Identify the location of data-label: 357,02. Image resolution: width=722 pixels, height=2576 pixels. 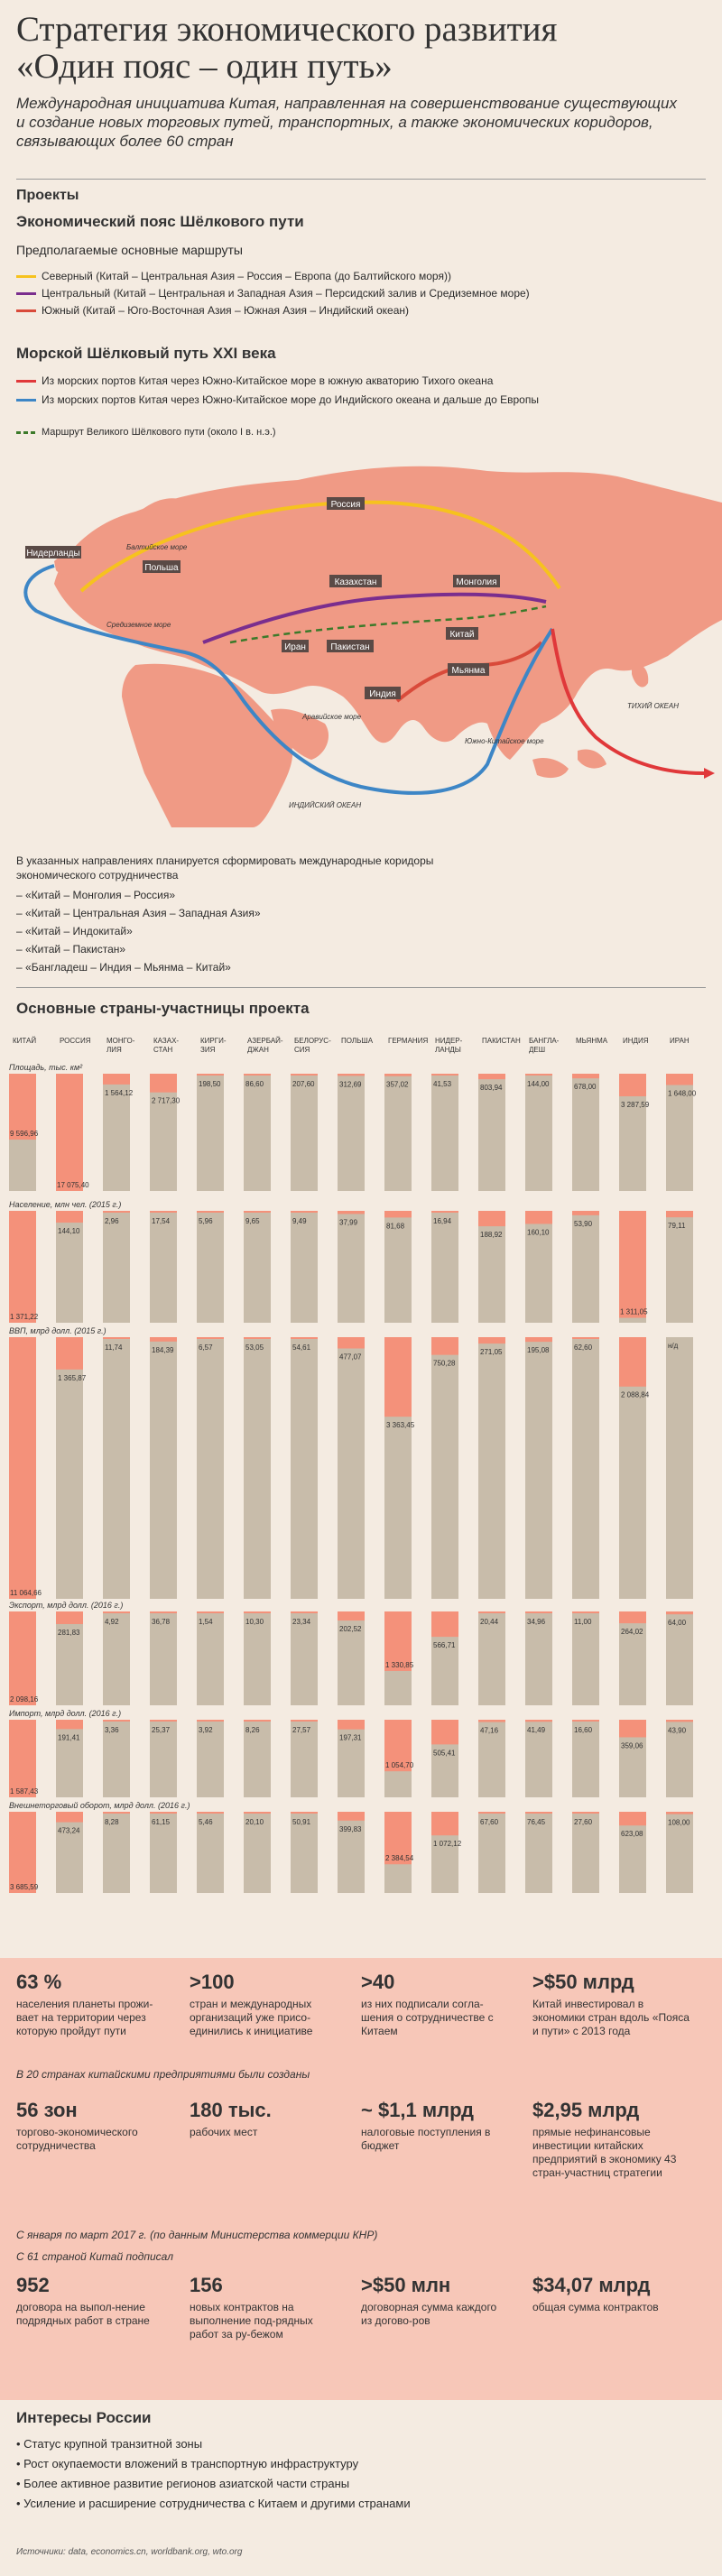
(397, 1085).